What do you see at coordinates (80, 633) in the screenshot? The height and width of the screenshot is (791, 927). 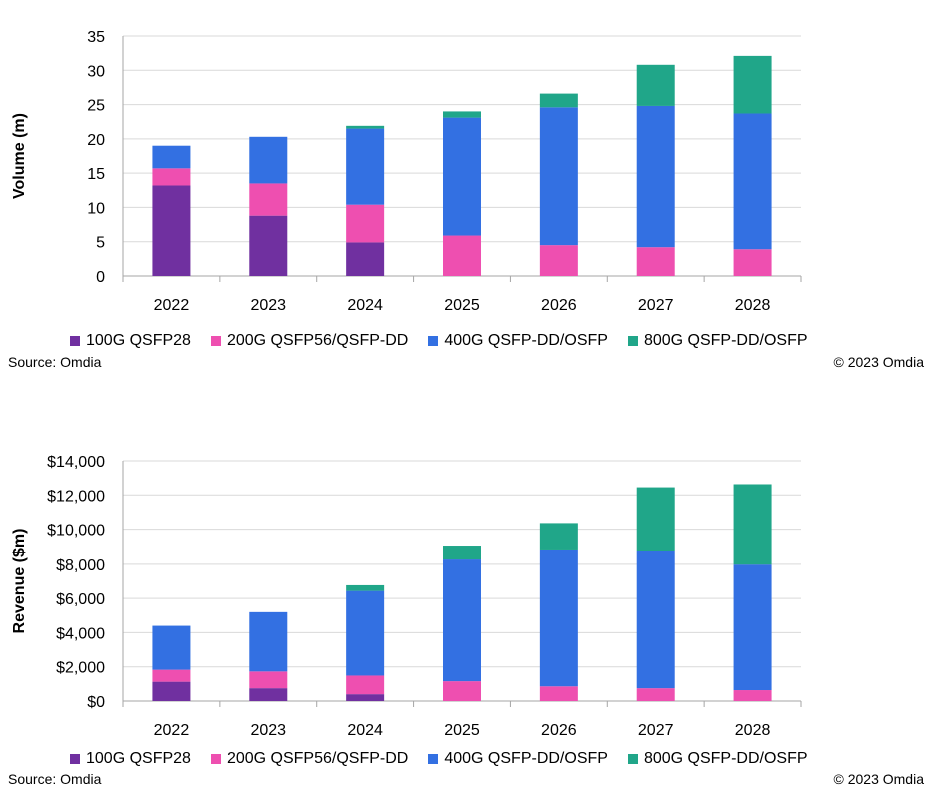 I see `y-tick-label: $4,000` at bounding box center [80, 633].